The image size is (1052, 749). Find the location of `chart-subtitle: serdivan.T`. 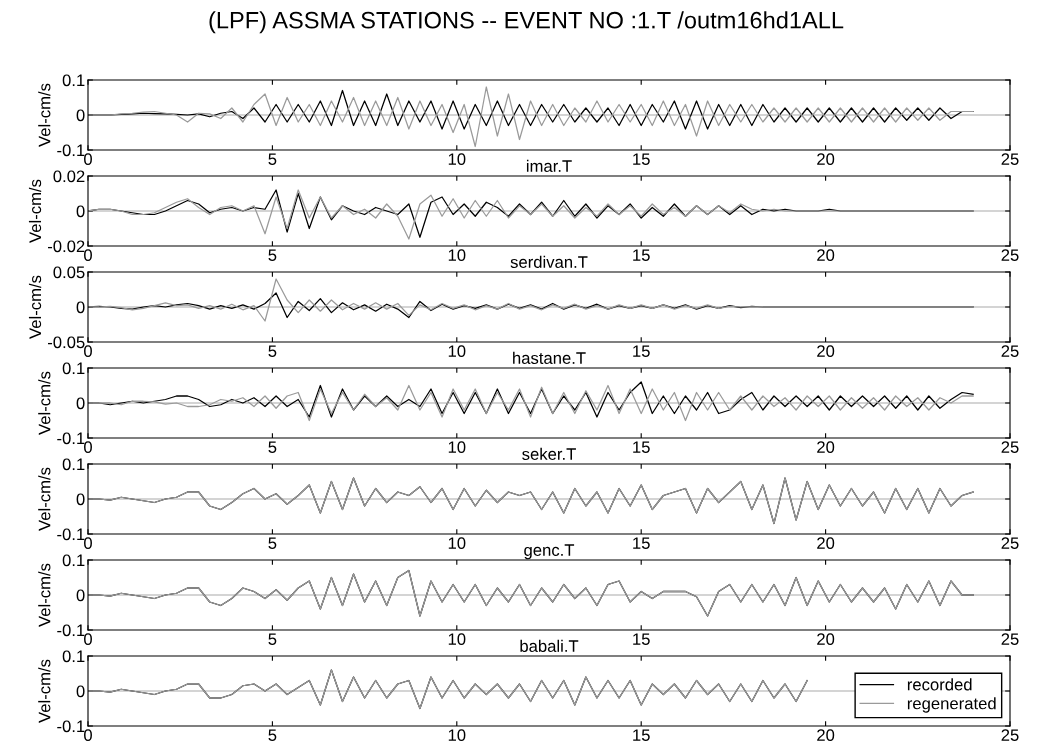

chart-subtitle: serdivan.T is located at coordinates (549, 261).